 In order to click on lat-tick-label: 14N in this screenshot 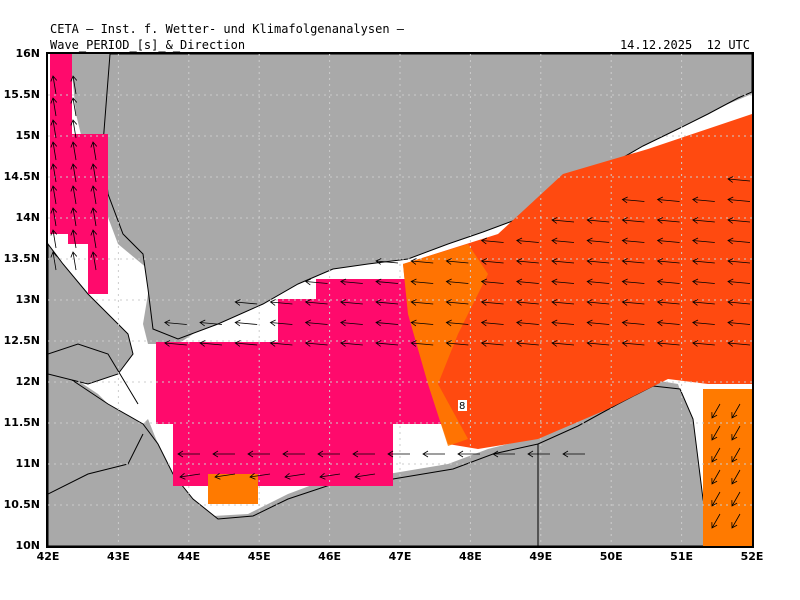, I will do `click(27, 217)`.